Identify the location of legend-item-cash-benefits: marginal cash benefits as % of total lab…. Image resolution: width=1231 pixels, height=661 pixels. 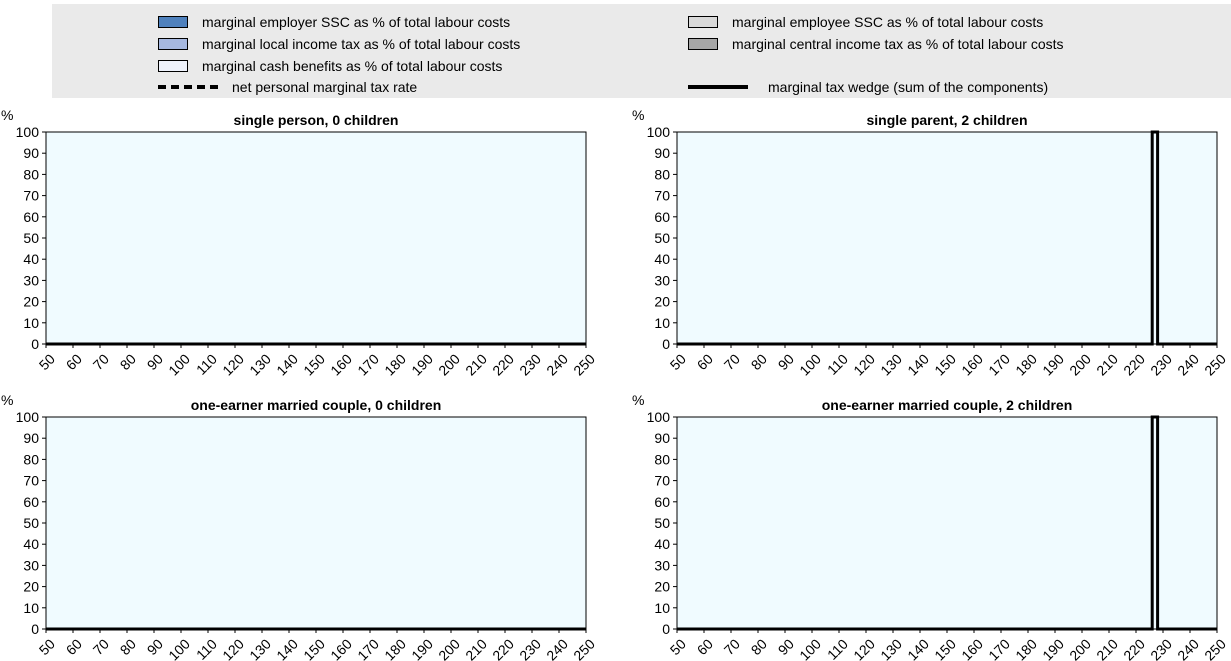
(330, 66).